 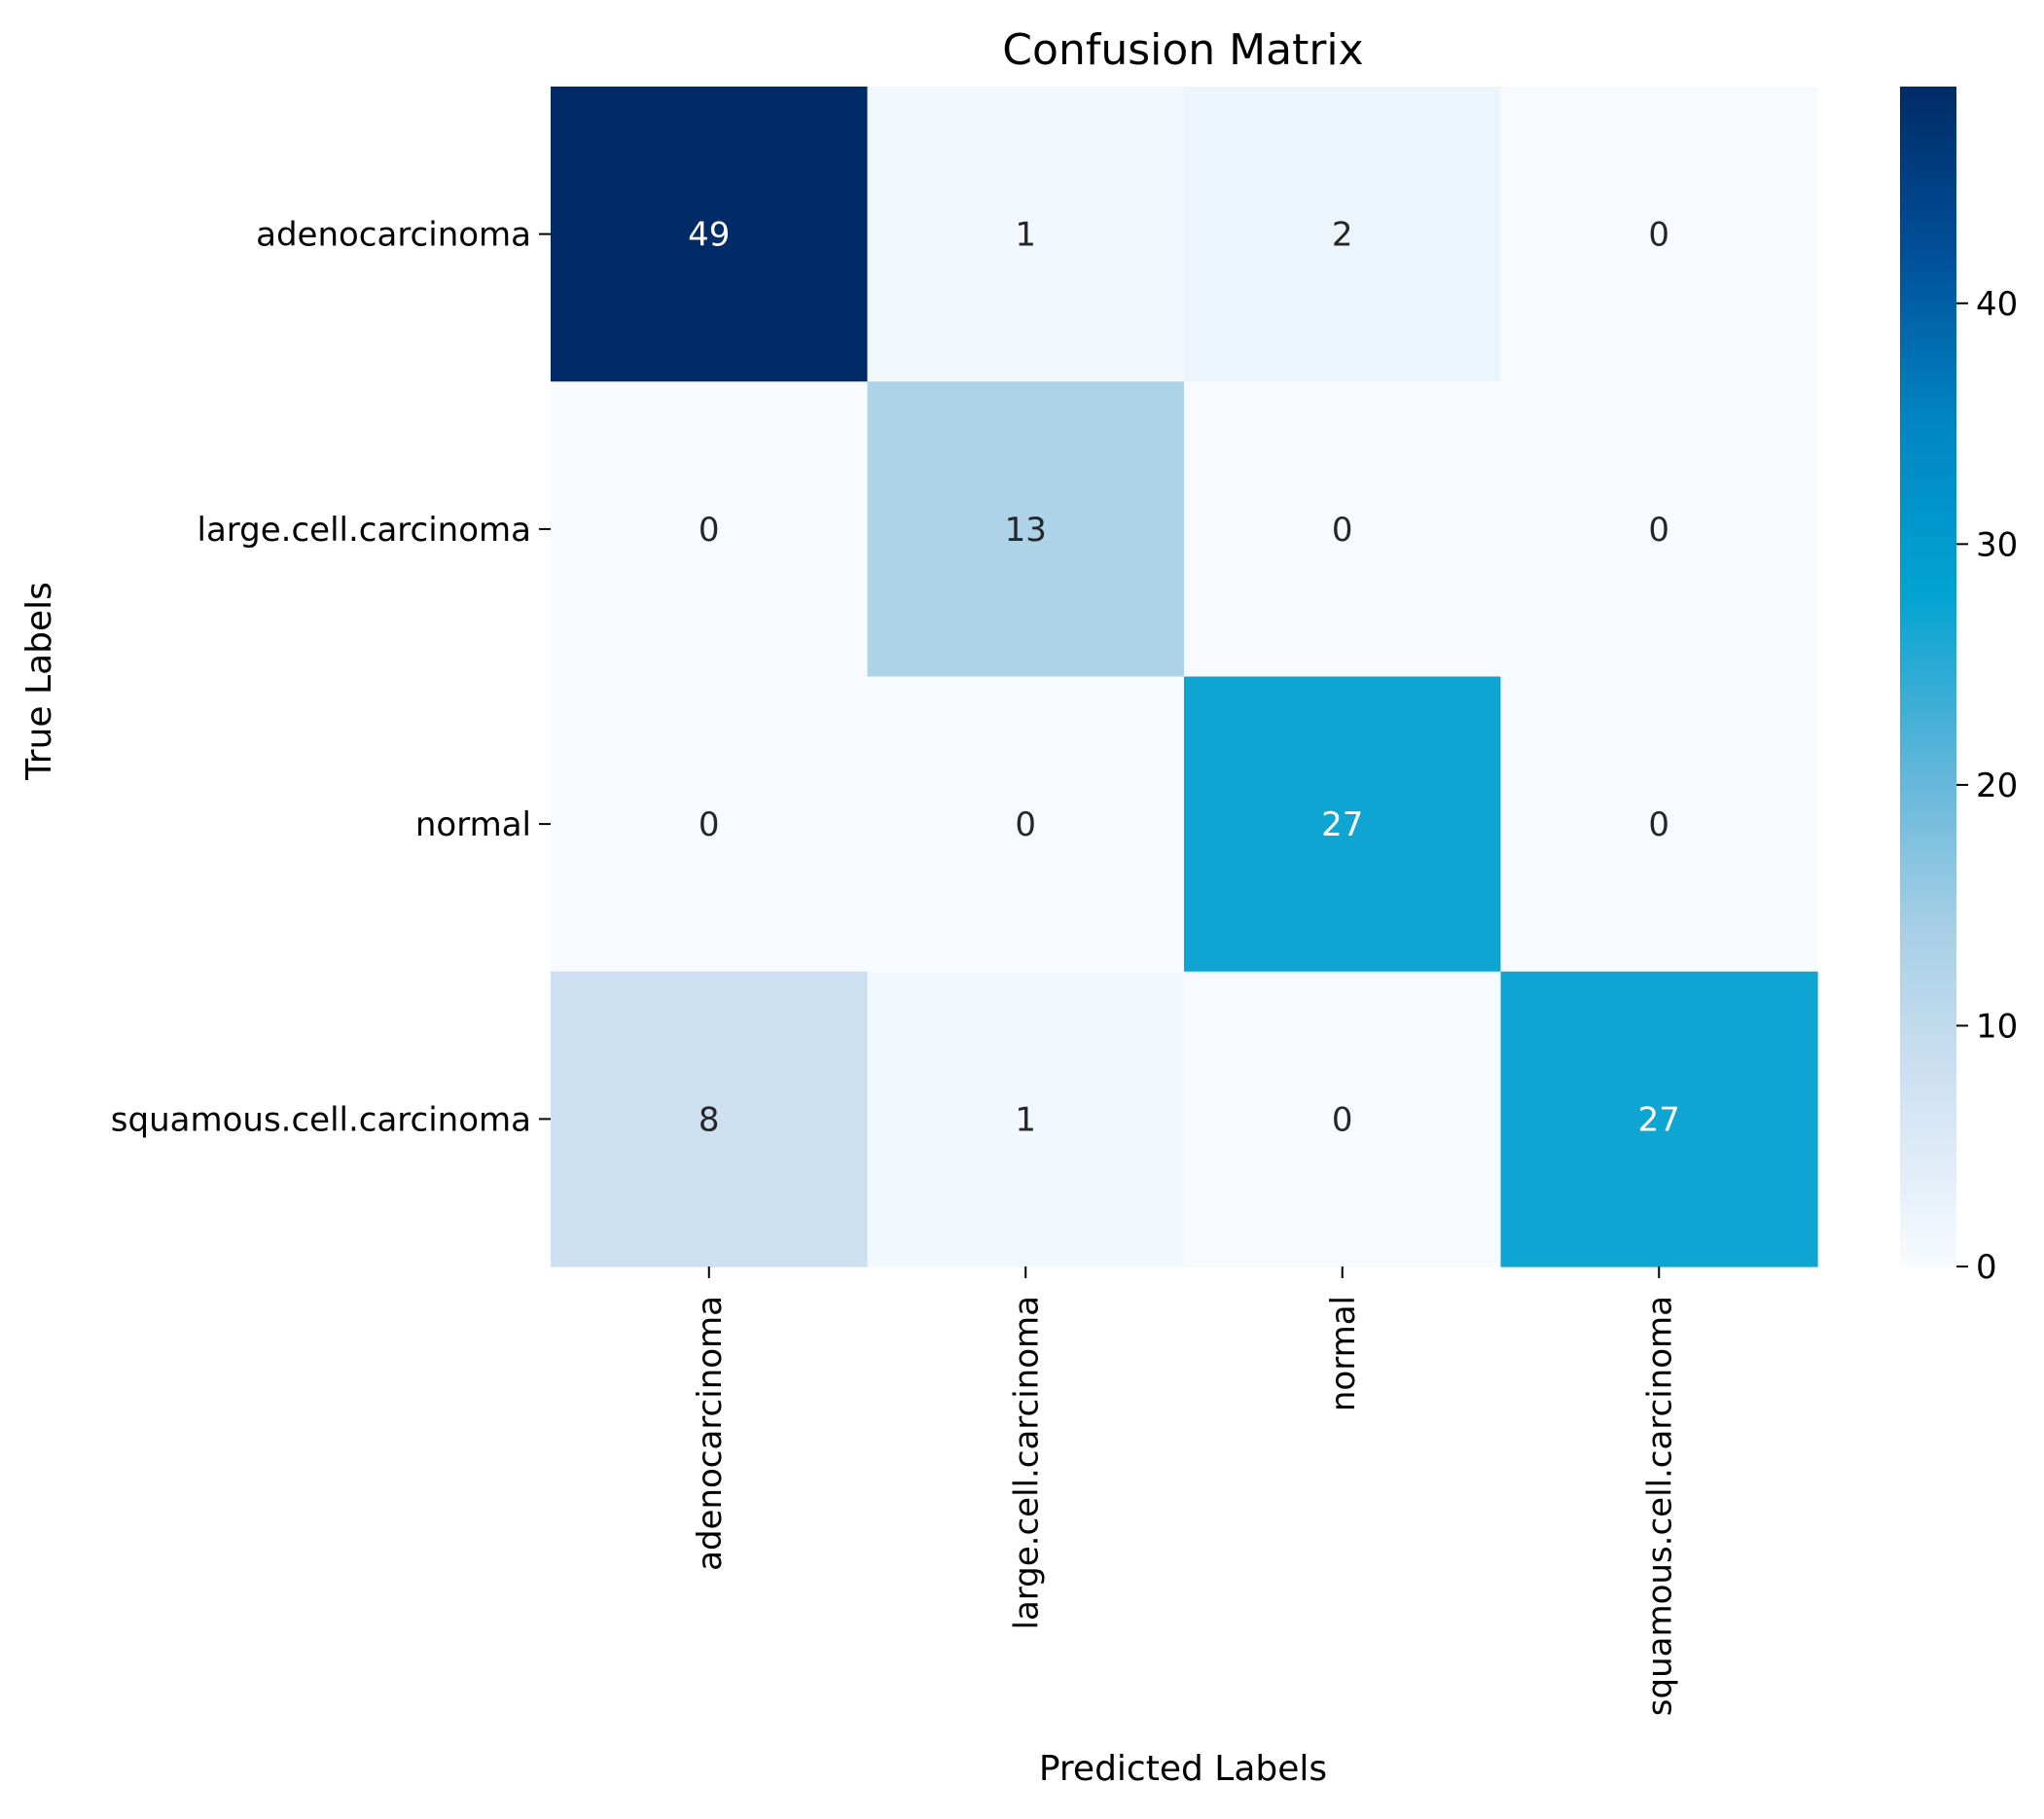 What do you see at coordinates (1026, 1463) in the screenshot?
I see `x-tick-label-1: large.cell.carcinoma` at bounding box center [1026, 1463].